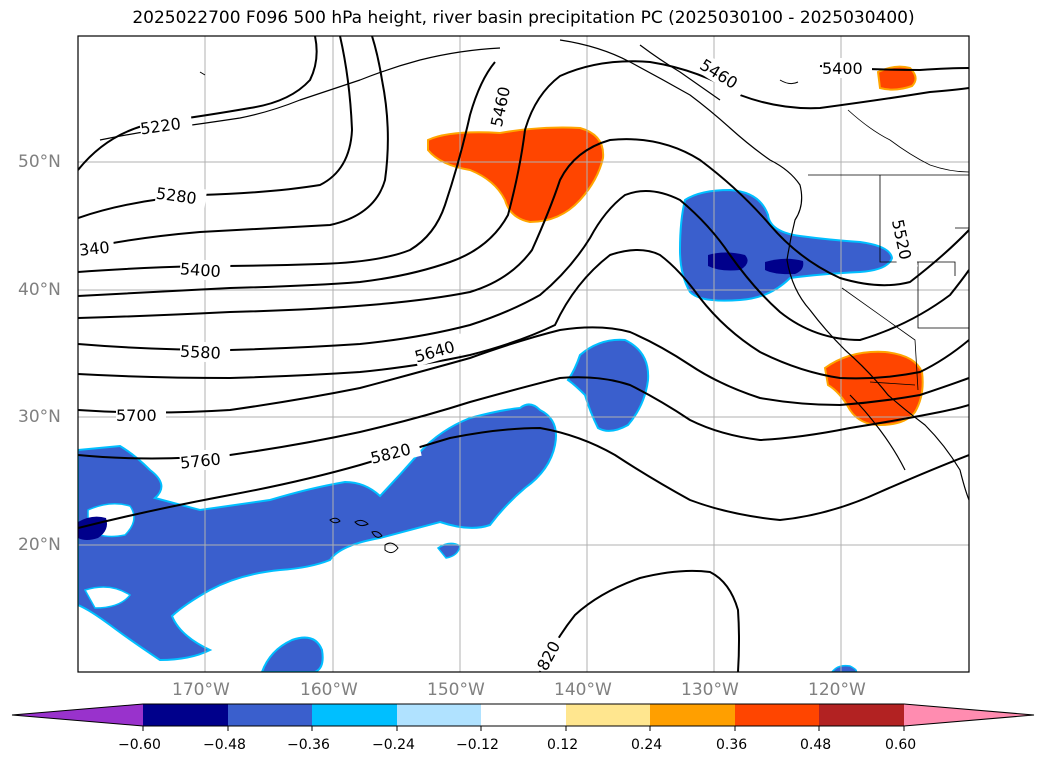  What do you see at coordinates (201, 690) in the screenshot?
I see `lon-label-170w: 170°W` at bounding box center [201, 690].